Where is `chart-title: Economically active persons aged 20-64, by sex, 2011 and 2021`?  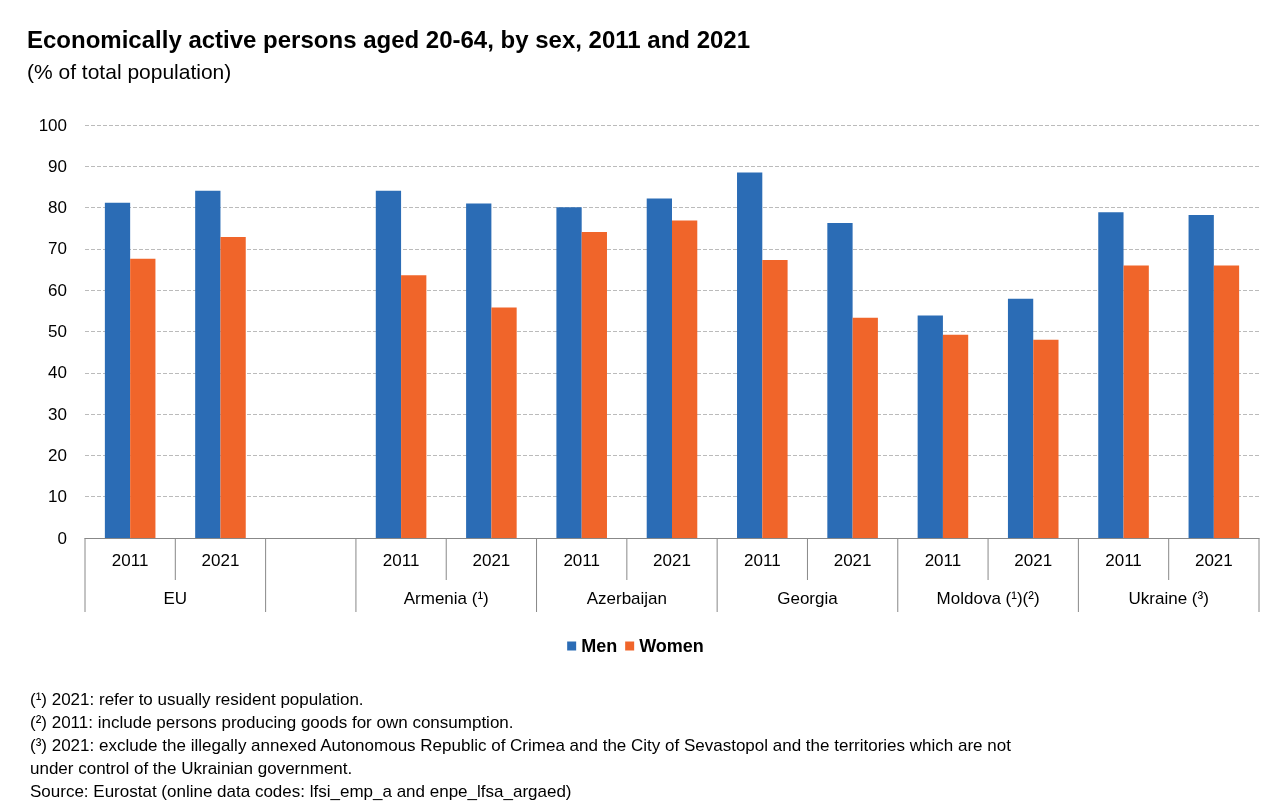 chart-title: Economically active persons aged 20-64, by sex, 2011 and 2021 is located at coordinates (389, 39).